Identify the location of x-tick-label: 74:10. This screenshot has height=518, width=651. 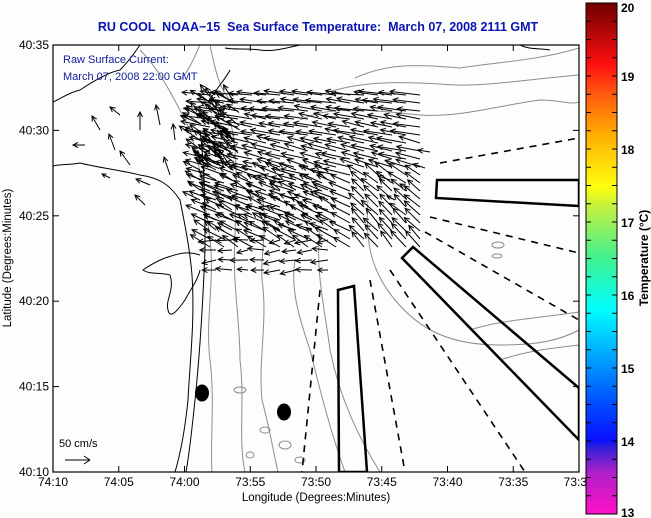
(53, 482).